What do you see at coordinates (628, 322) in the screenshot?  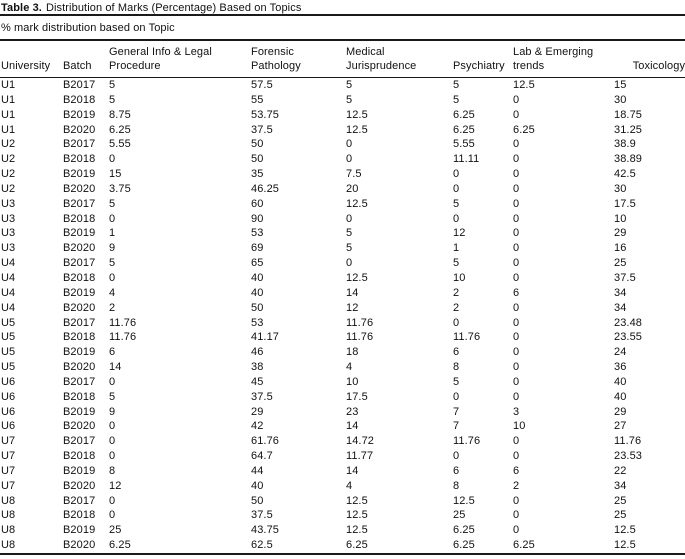 I see `cell-toxicology: 23.48` at bounding box center [628, 322].